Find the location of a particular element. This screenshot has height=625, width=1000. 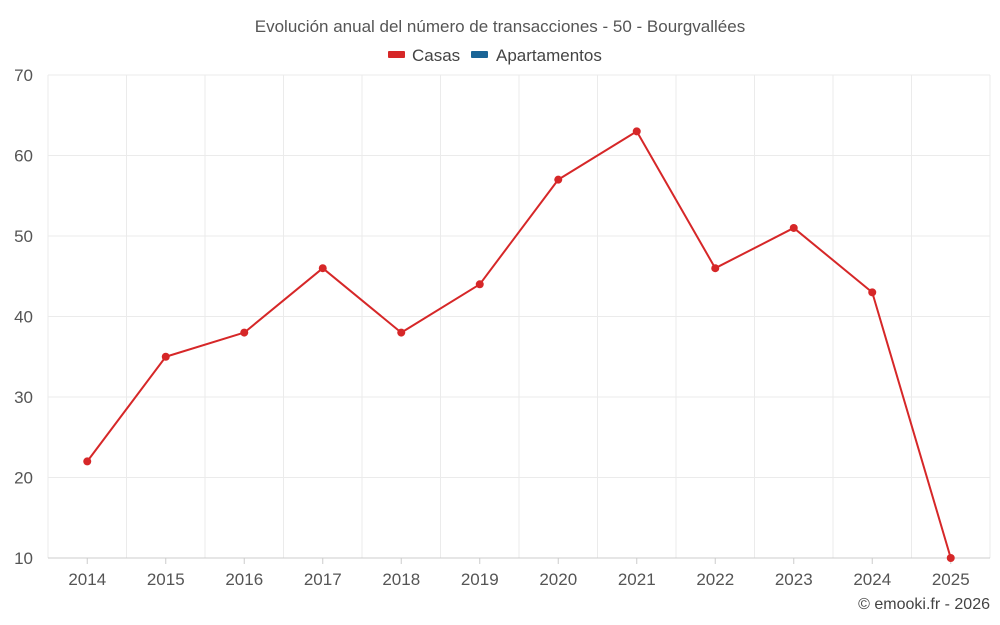

y-axis-ticks: 10 20 30 40 50 60 70 is located at coordinates (23, 317).